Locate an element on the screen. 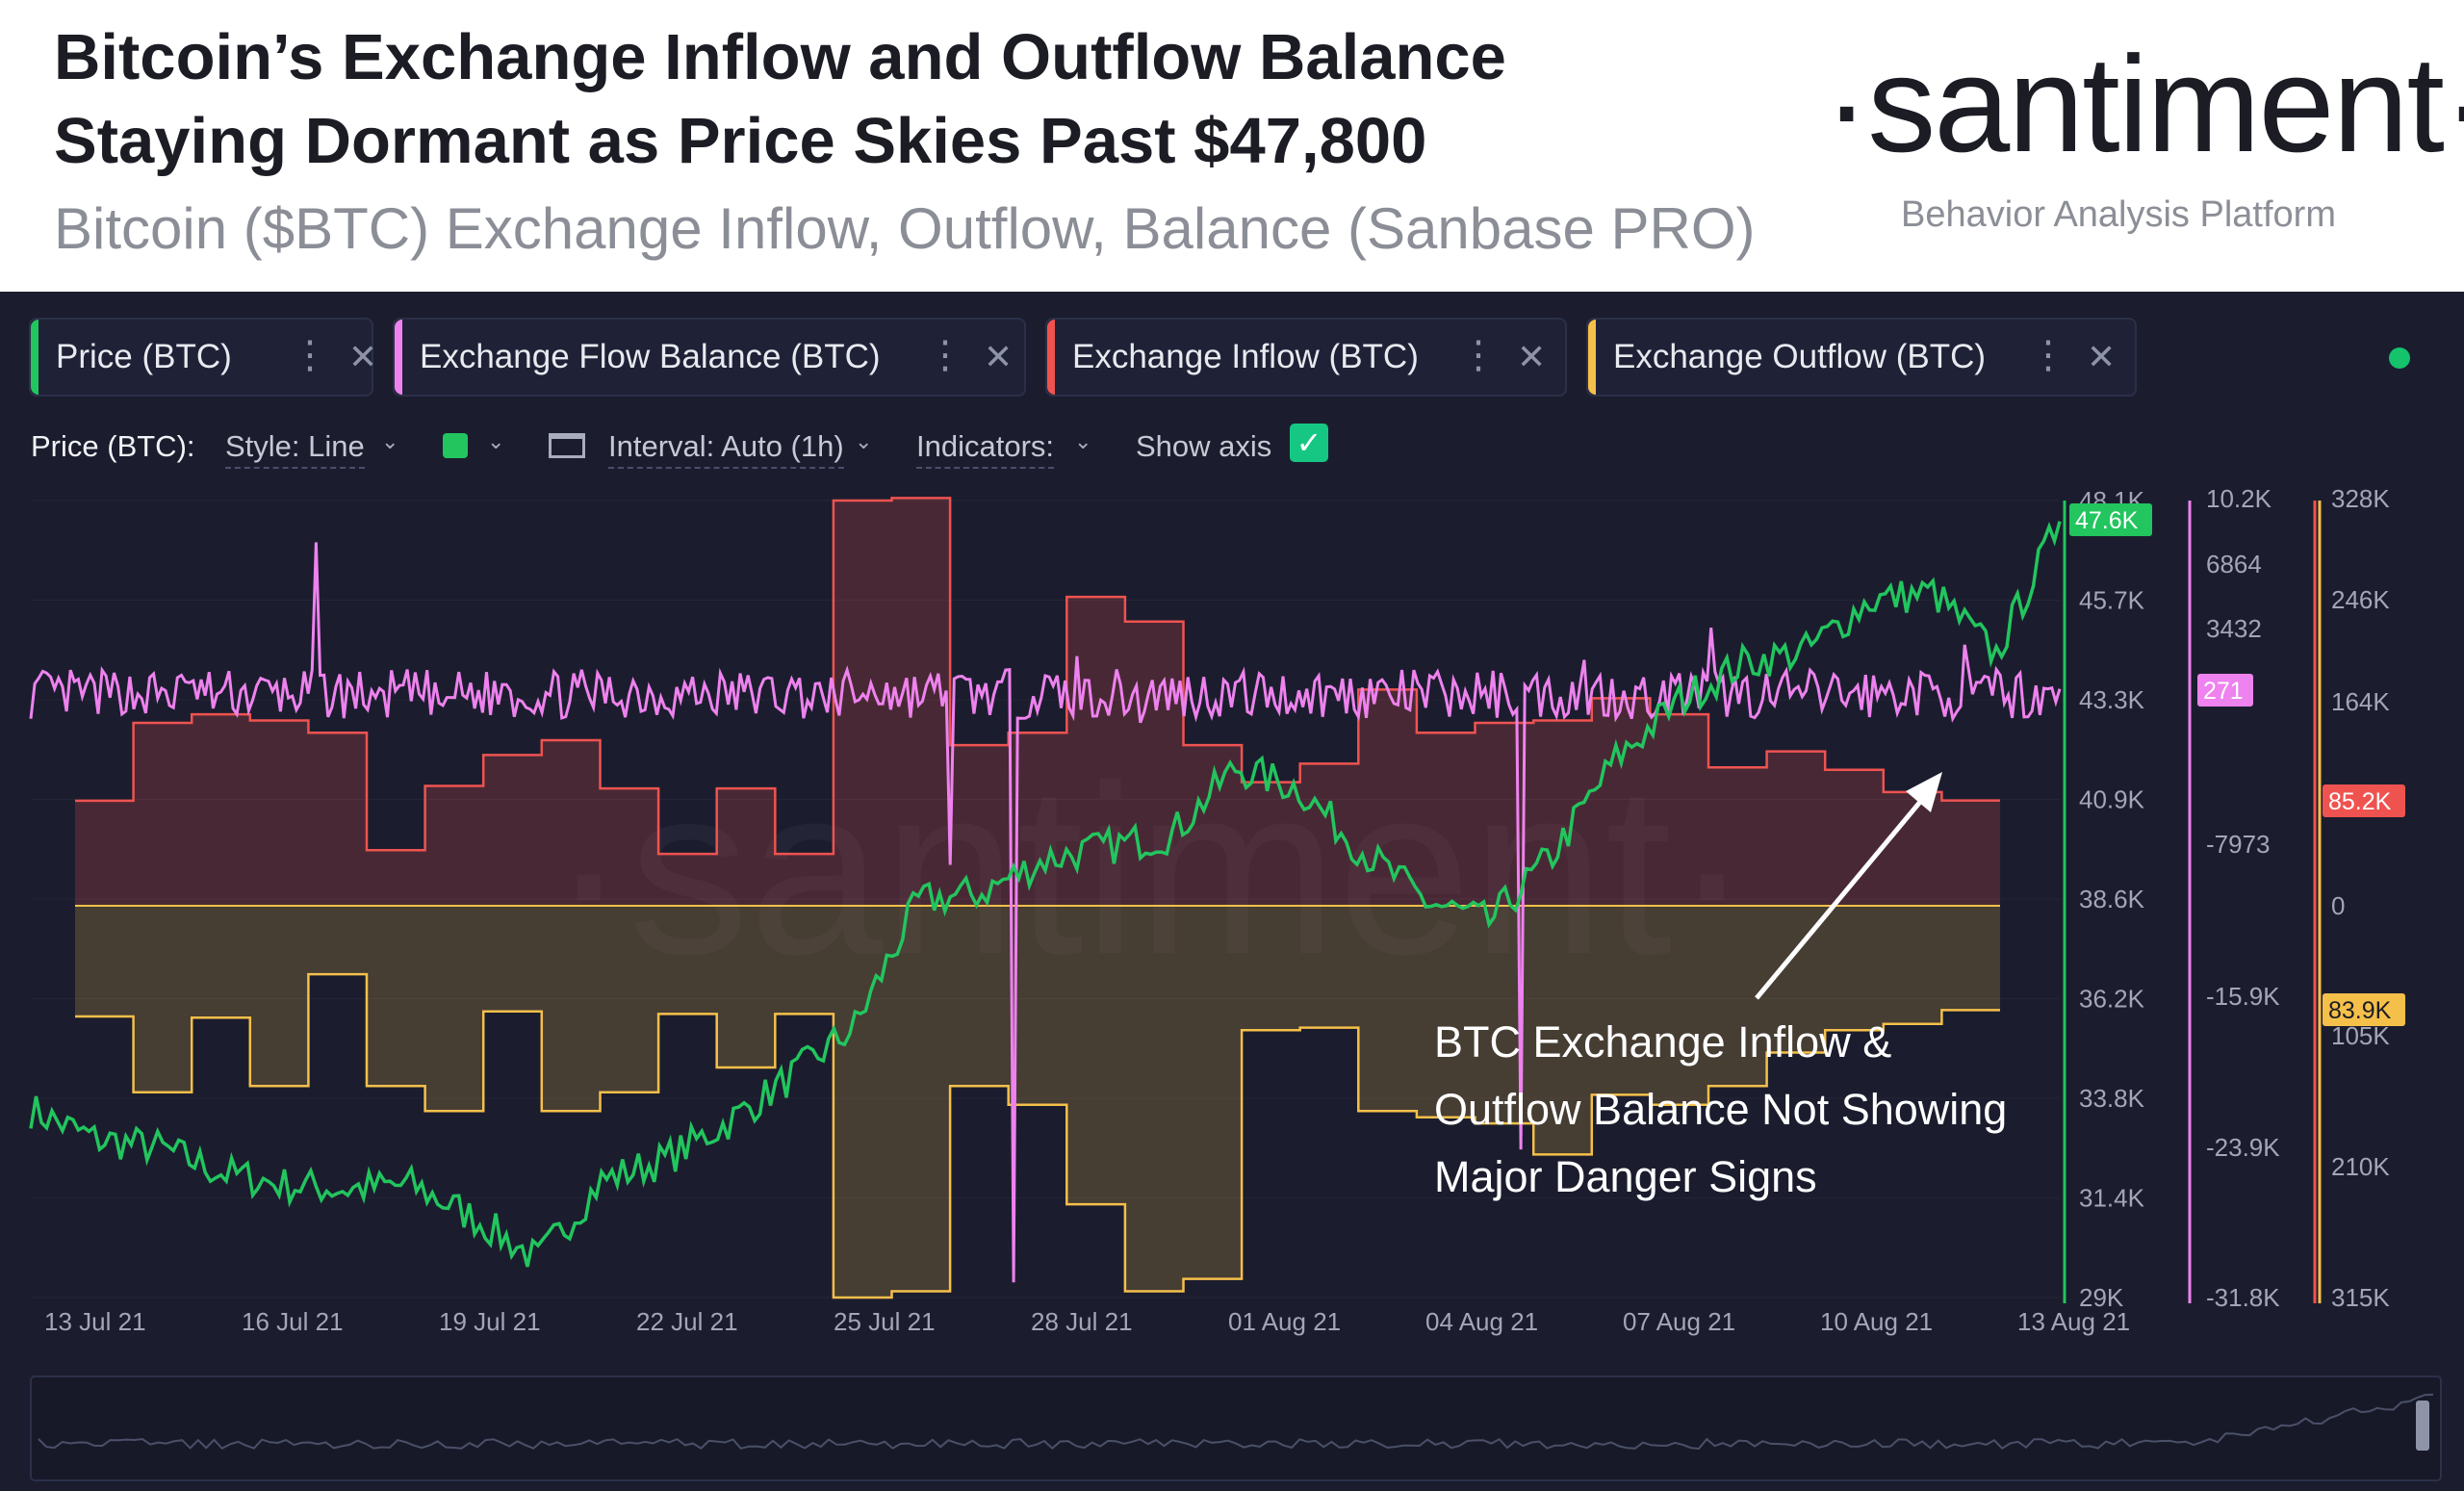  price-axis-tick: 29K is located at coordinates (2101, 1297).